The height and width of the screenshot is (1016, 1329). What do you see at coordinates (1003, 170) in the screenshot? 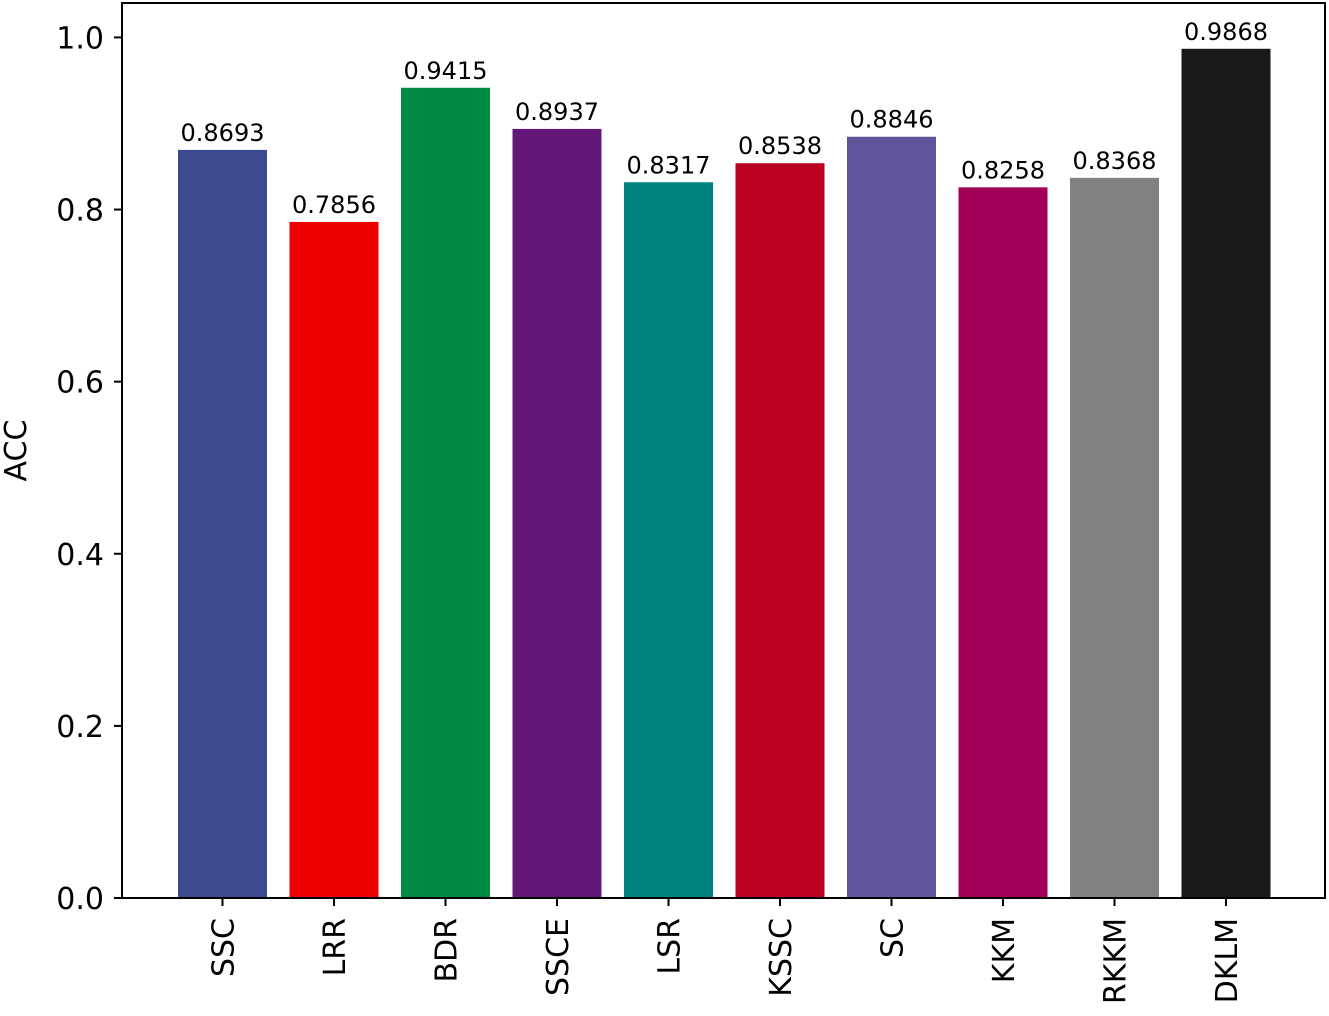
I see `bar-value-label: 0.8258` at bounding box center [1003, 170].